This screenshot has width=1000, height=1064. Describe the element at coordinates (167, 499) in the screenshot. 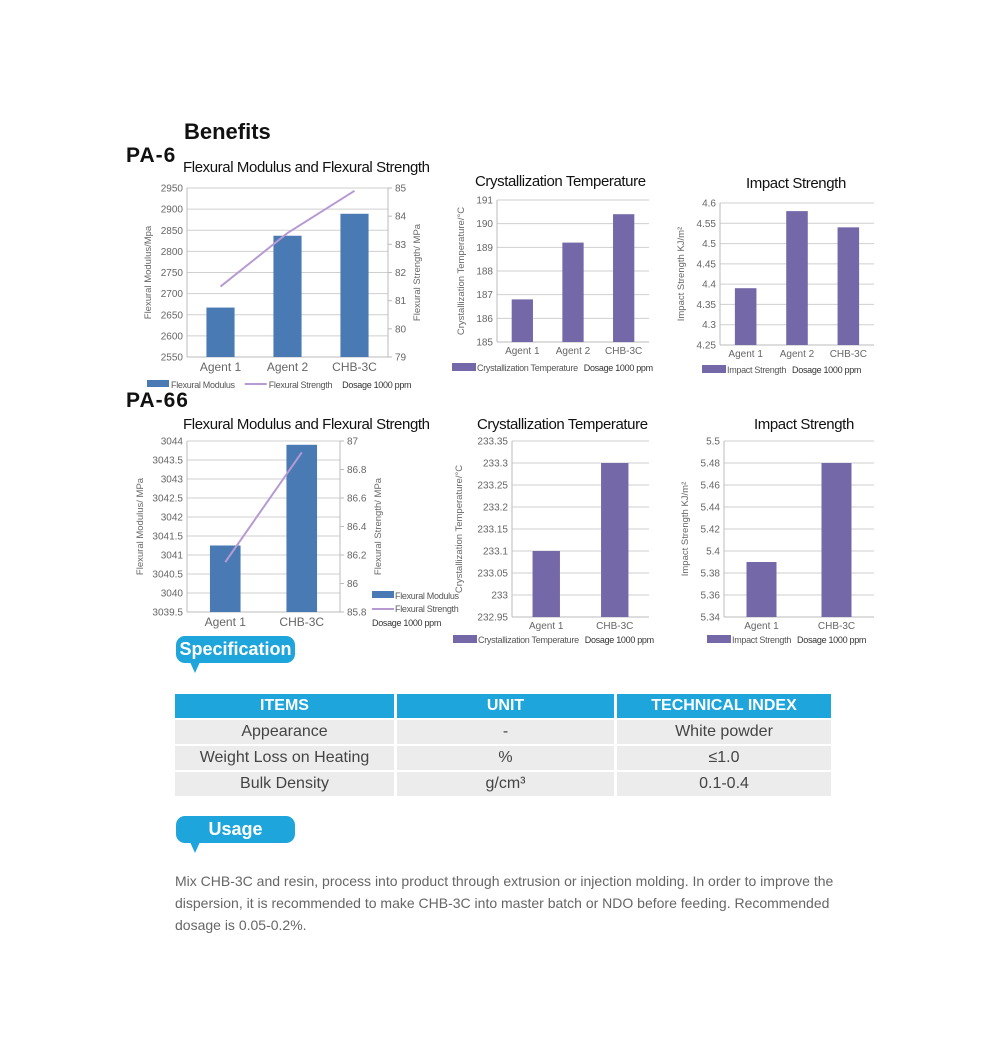

I see `y-tick-label: 3042.5` at that location.